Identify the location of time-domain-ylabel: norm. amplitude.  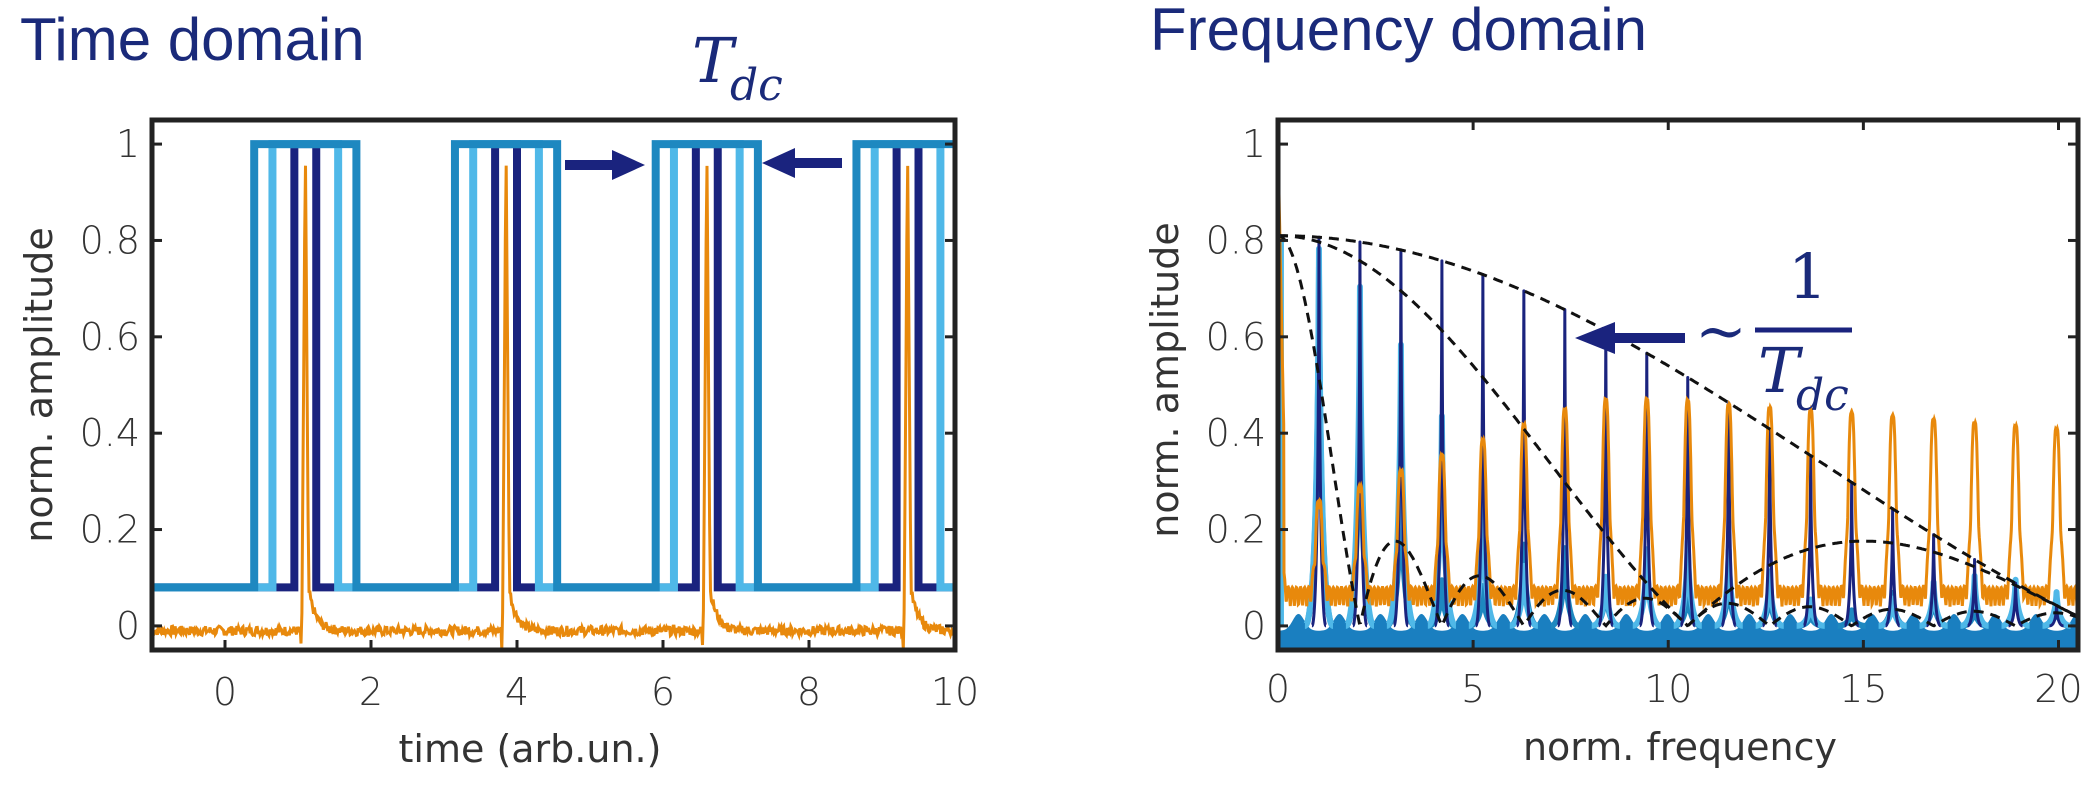
(39, 385).